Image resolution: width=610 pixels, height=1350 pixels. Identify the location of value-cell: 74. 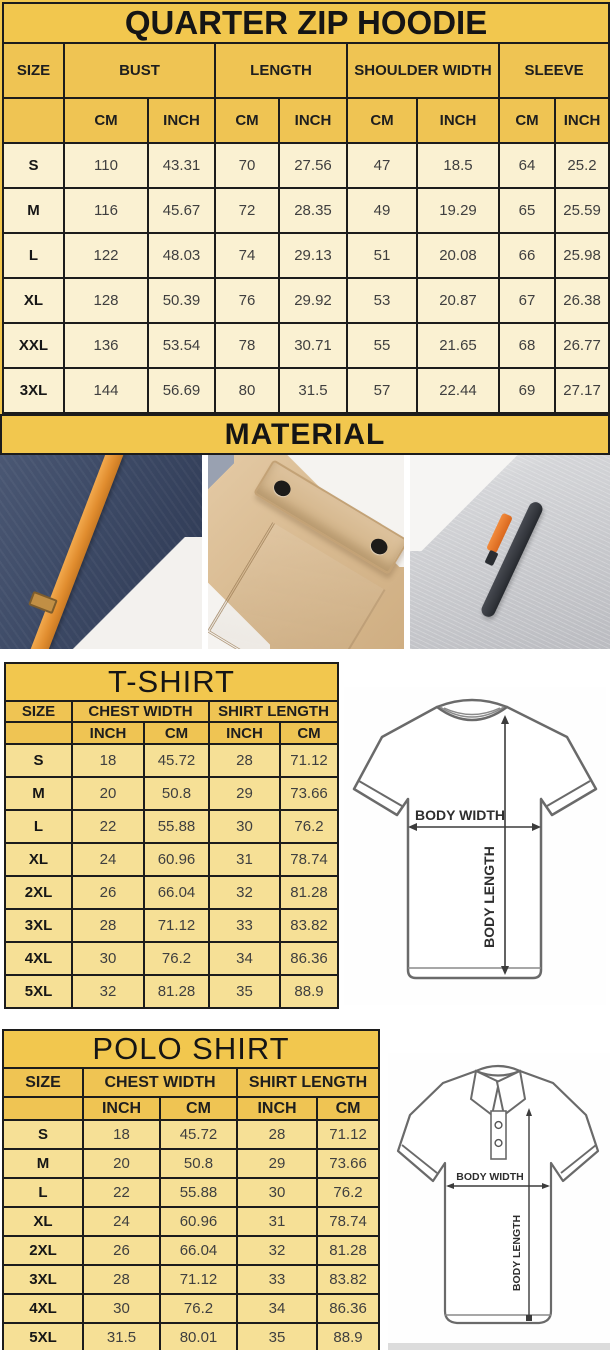
(247, 255).